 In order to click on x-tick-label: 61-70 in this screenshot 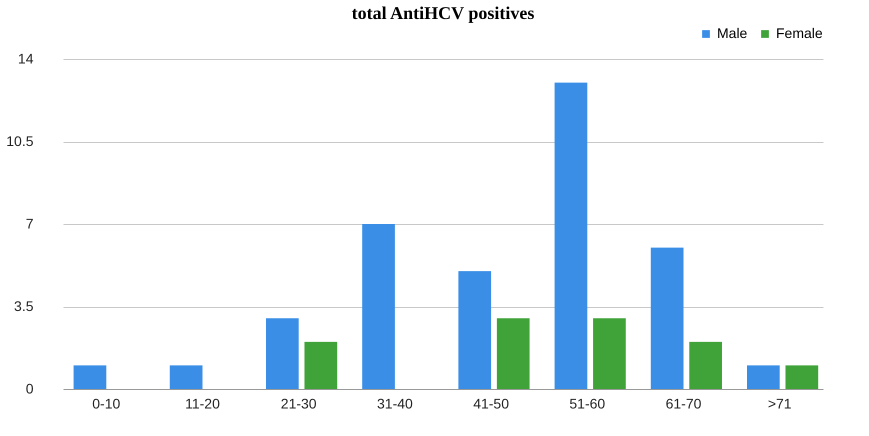, I will do `click(684, 404)`.